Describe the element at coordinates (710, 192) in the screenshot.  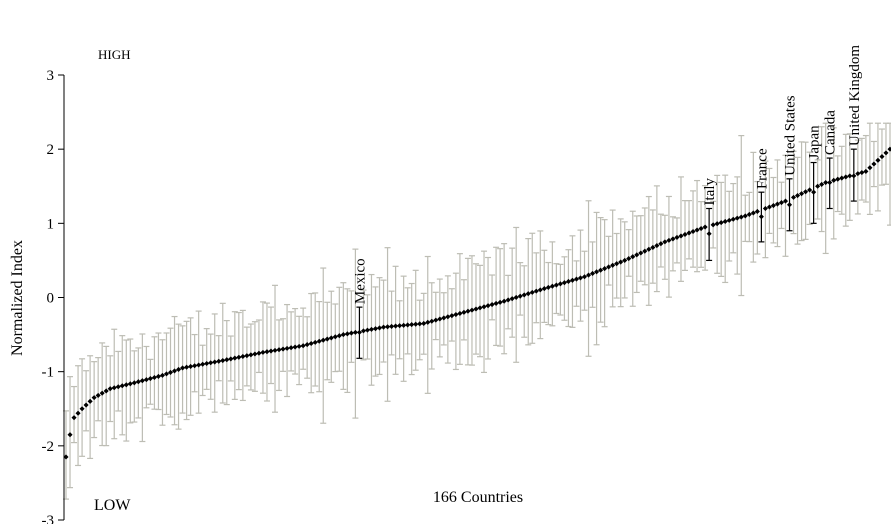
I see `country-label-italy: Italy` at that location.